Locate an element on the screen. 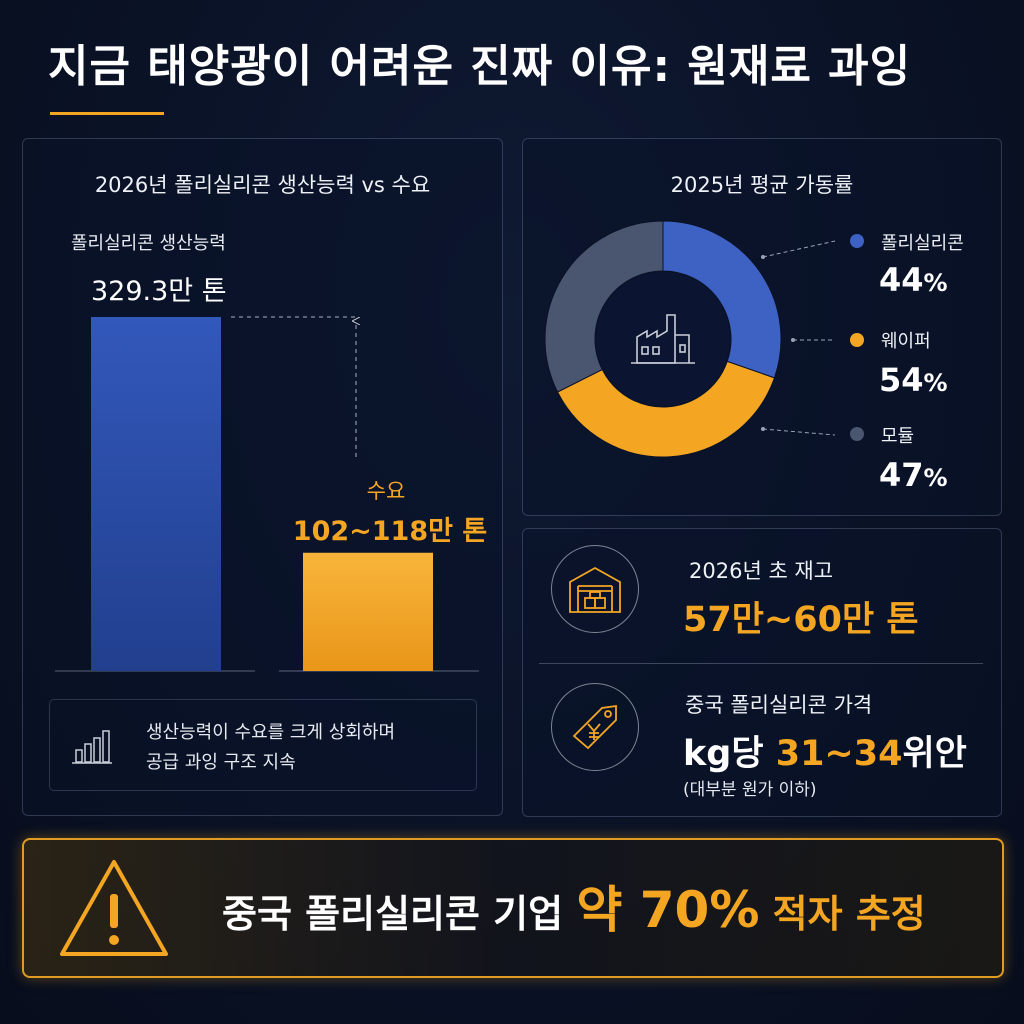  utilization-donut-chart is located at coordinates (704, 339).